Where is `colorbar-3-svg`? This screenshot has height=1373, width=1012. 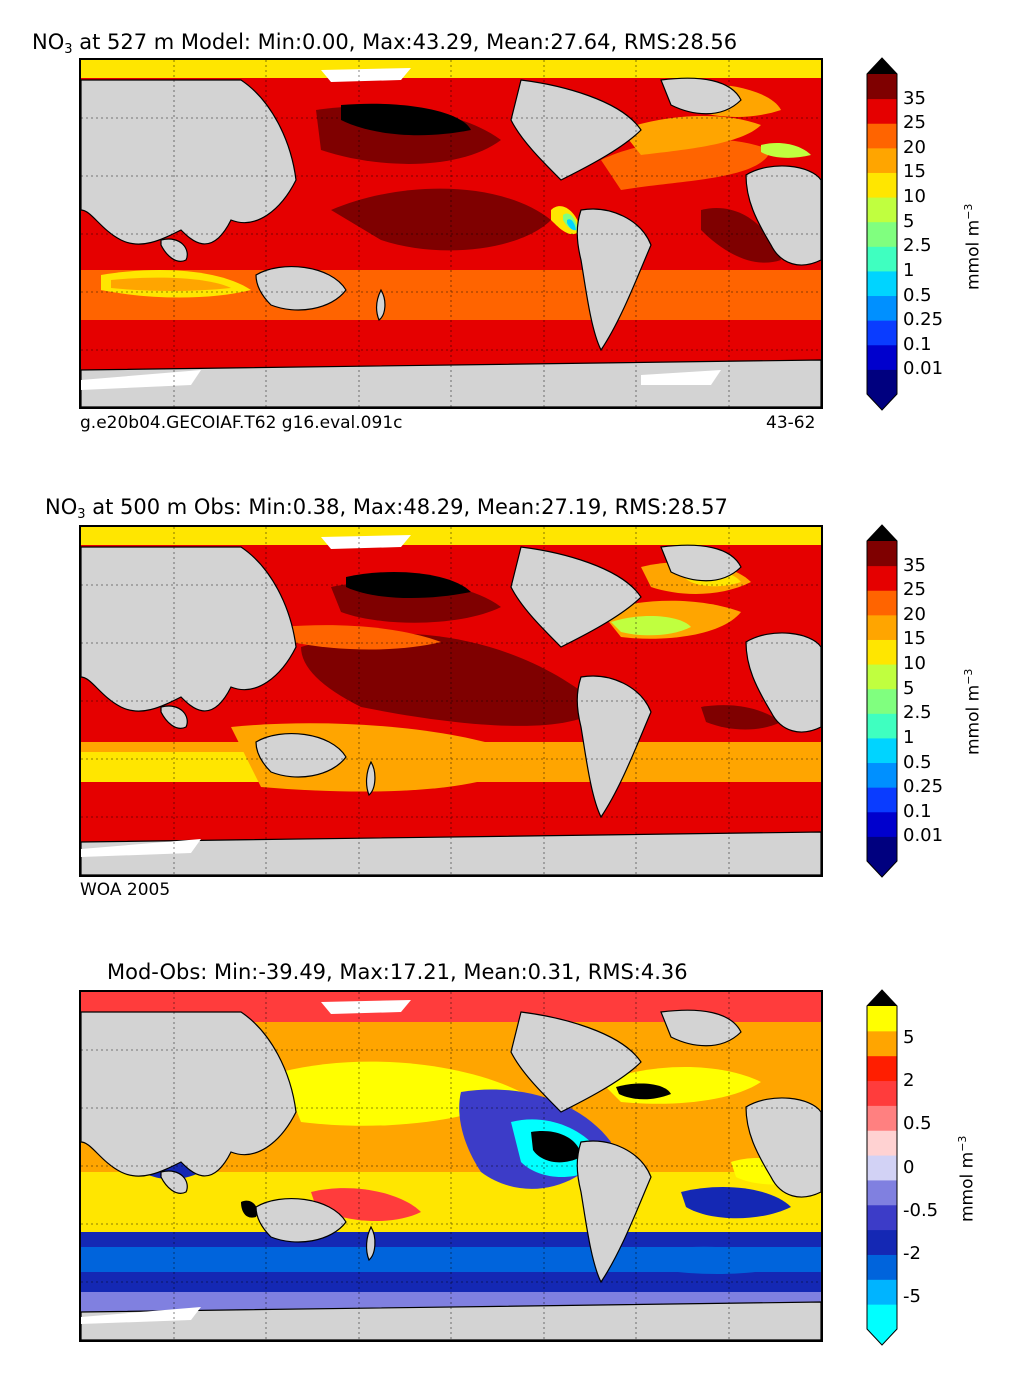
colorbar-3-svg is located at coordinates (882, 1167).